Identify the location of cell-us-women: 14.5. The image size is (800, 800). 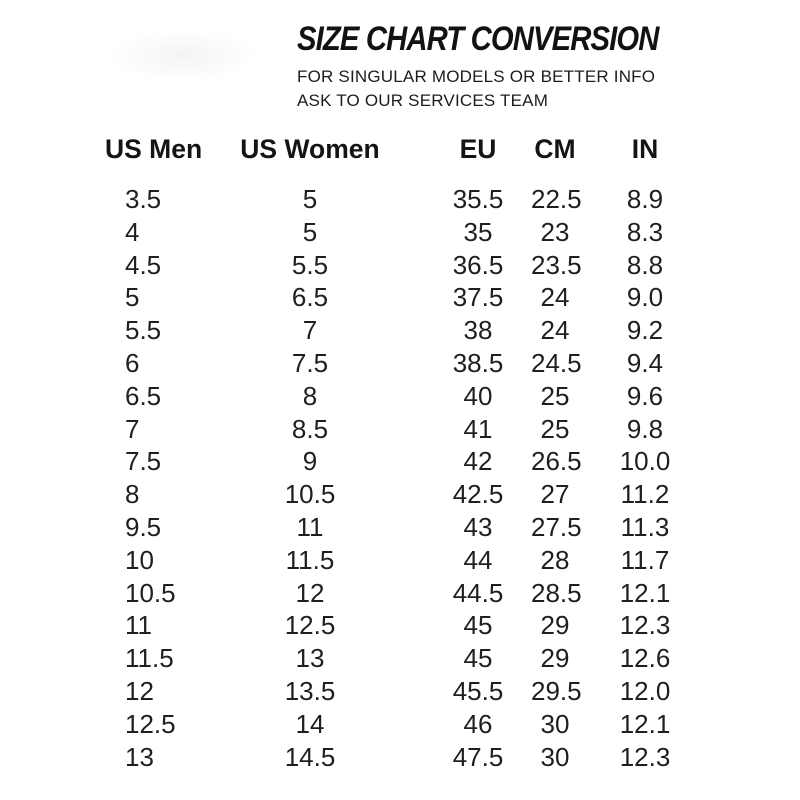
(310, 756).